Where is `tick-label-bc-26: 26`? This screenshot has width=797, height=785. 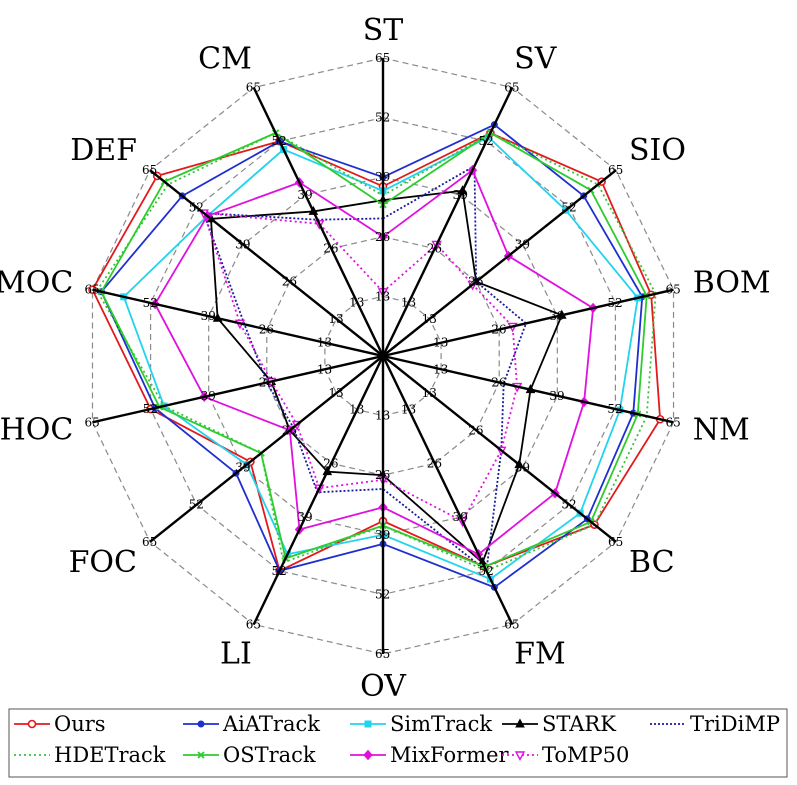 tick-label-bc-26: 26 is located at coordinates (475, 430).